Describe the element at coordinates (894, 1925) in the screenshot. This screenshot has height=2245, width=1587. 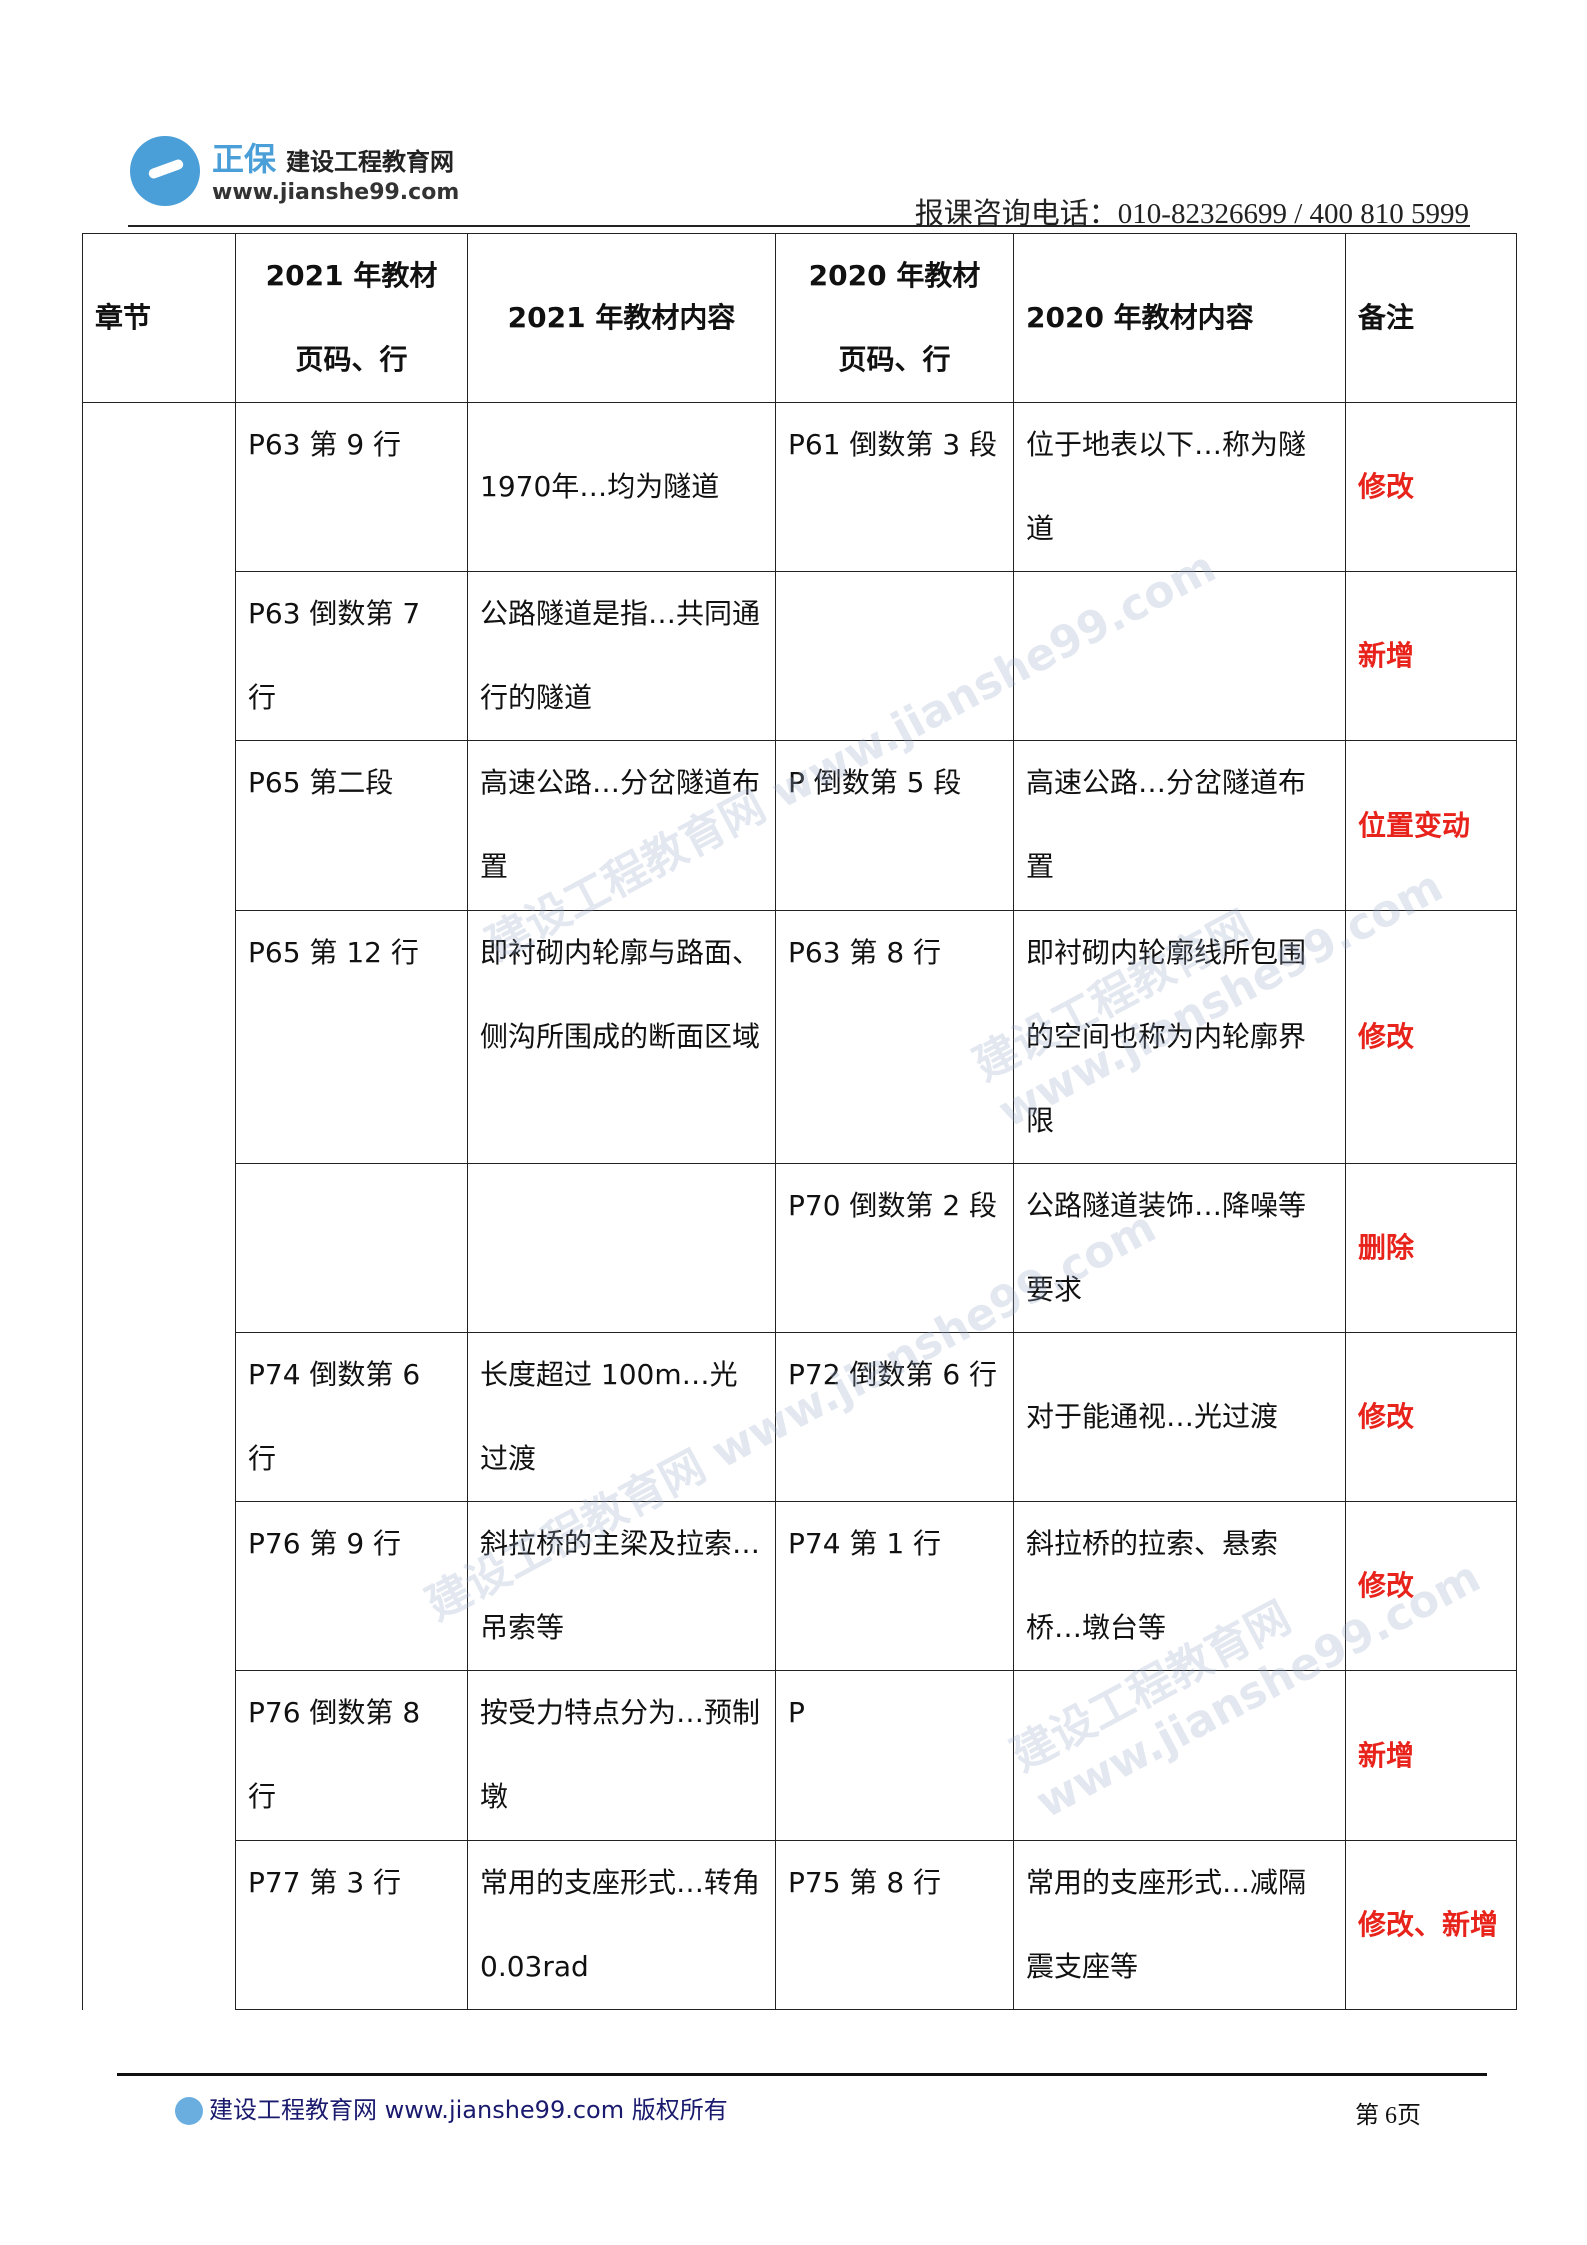
I see `table-cell: P75 第 8 行` at that location.